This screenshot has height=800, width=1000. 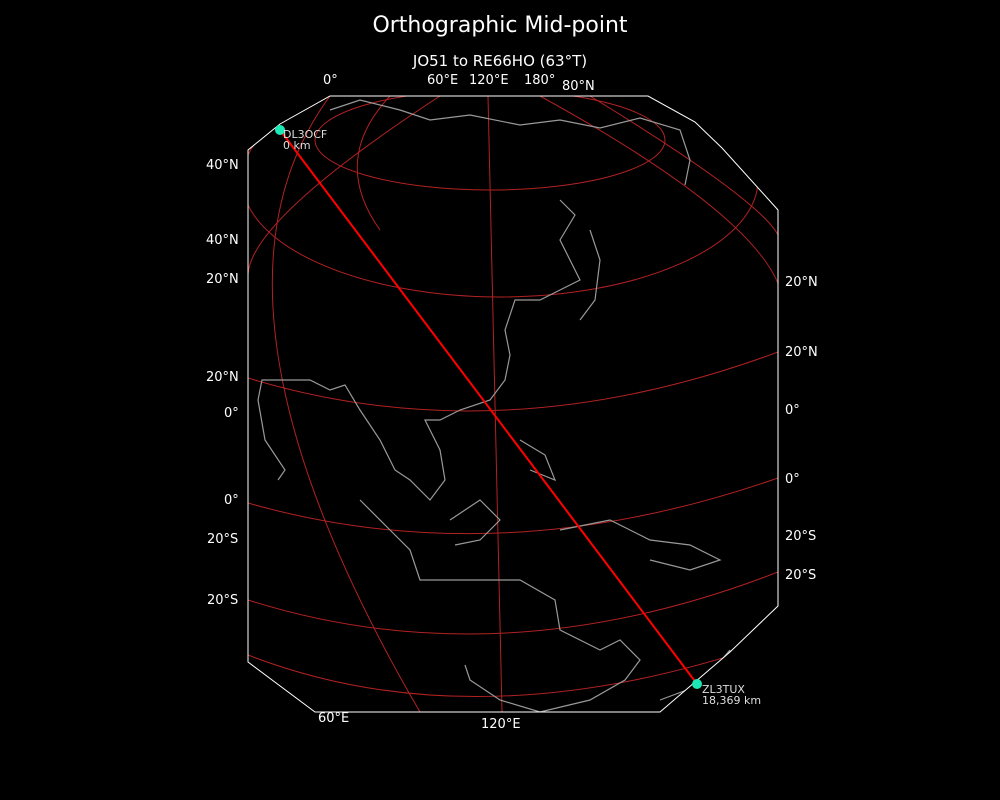 What do you see at coordinates (578, 86) in the screenshot?
I see `lat-label: 80°N` at bounding box center [578, 86].